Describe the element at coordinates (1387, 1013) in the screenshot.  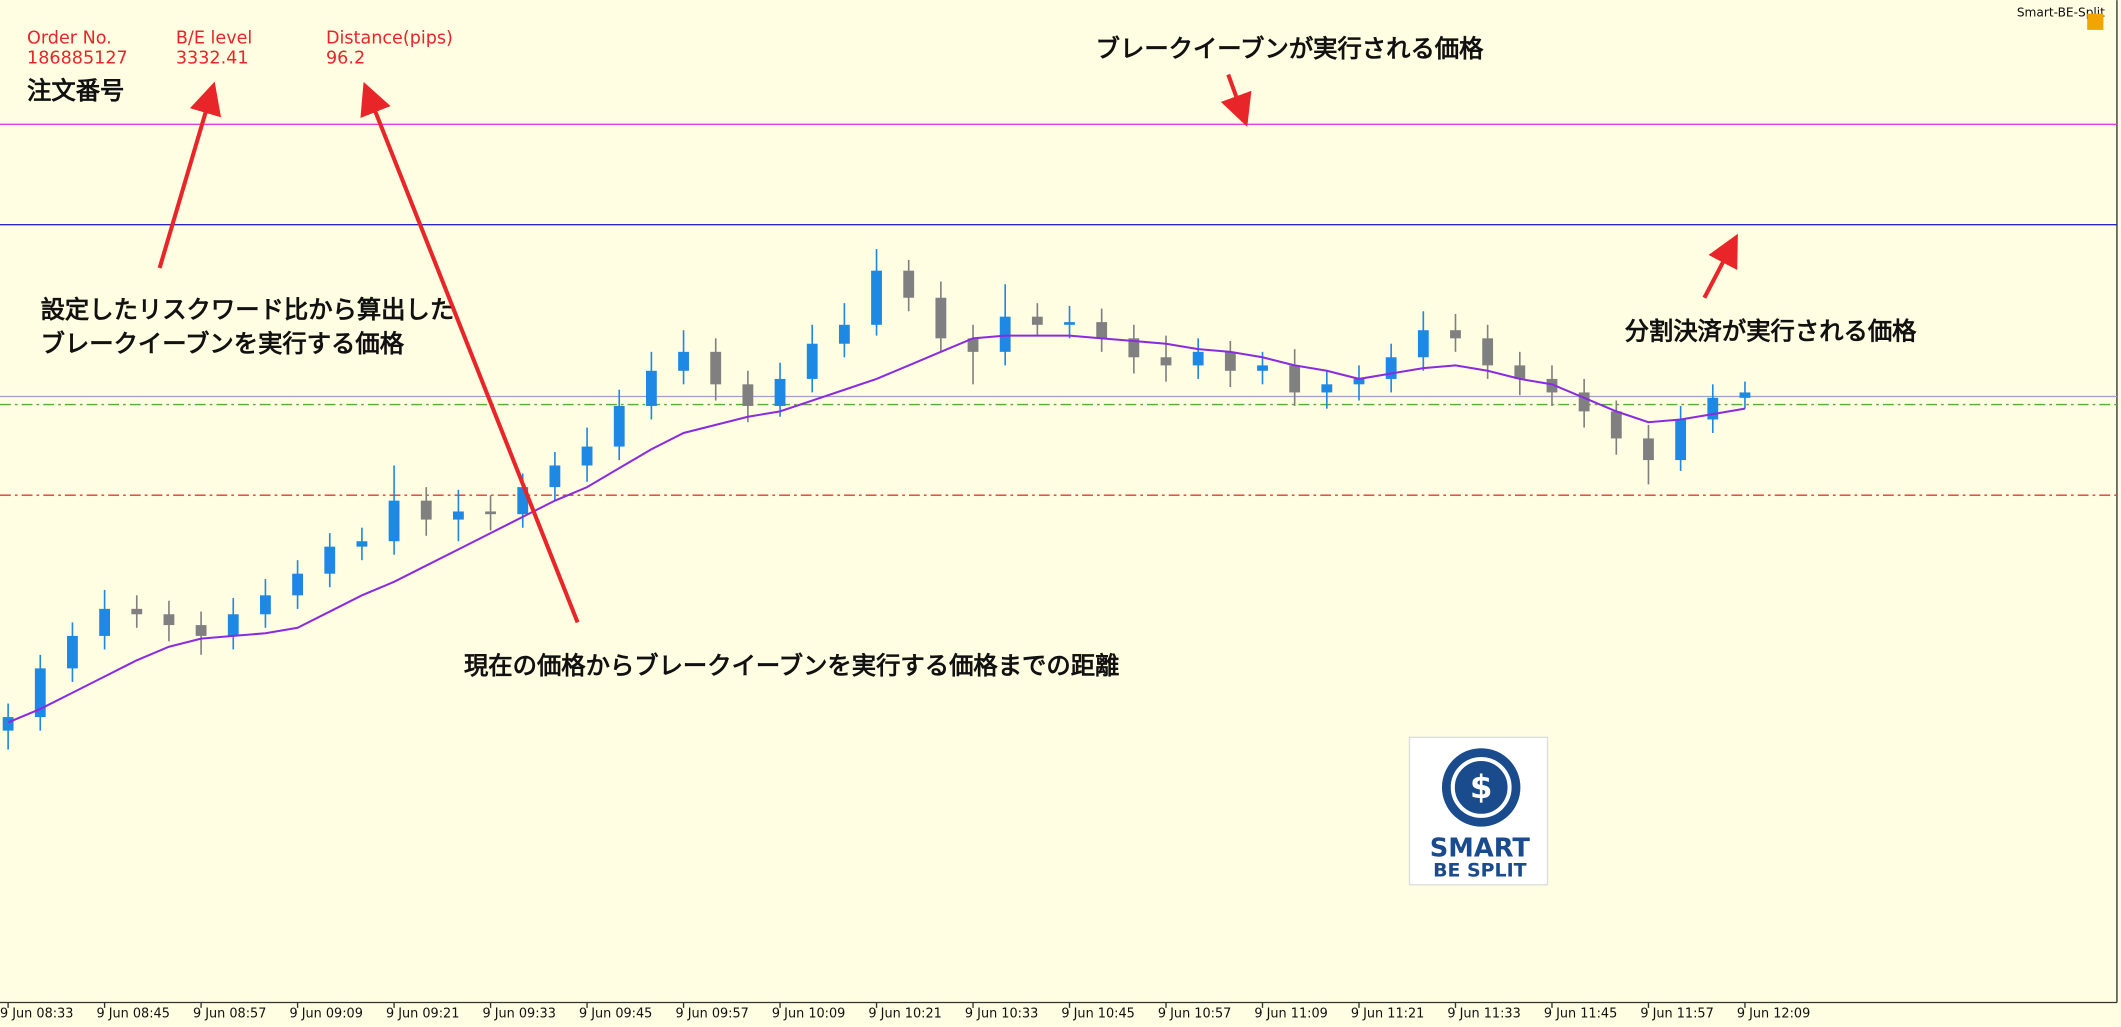
I see `x-tick-label: 9 Jun 11:21` at that location.